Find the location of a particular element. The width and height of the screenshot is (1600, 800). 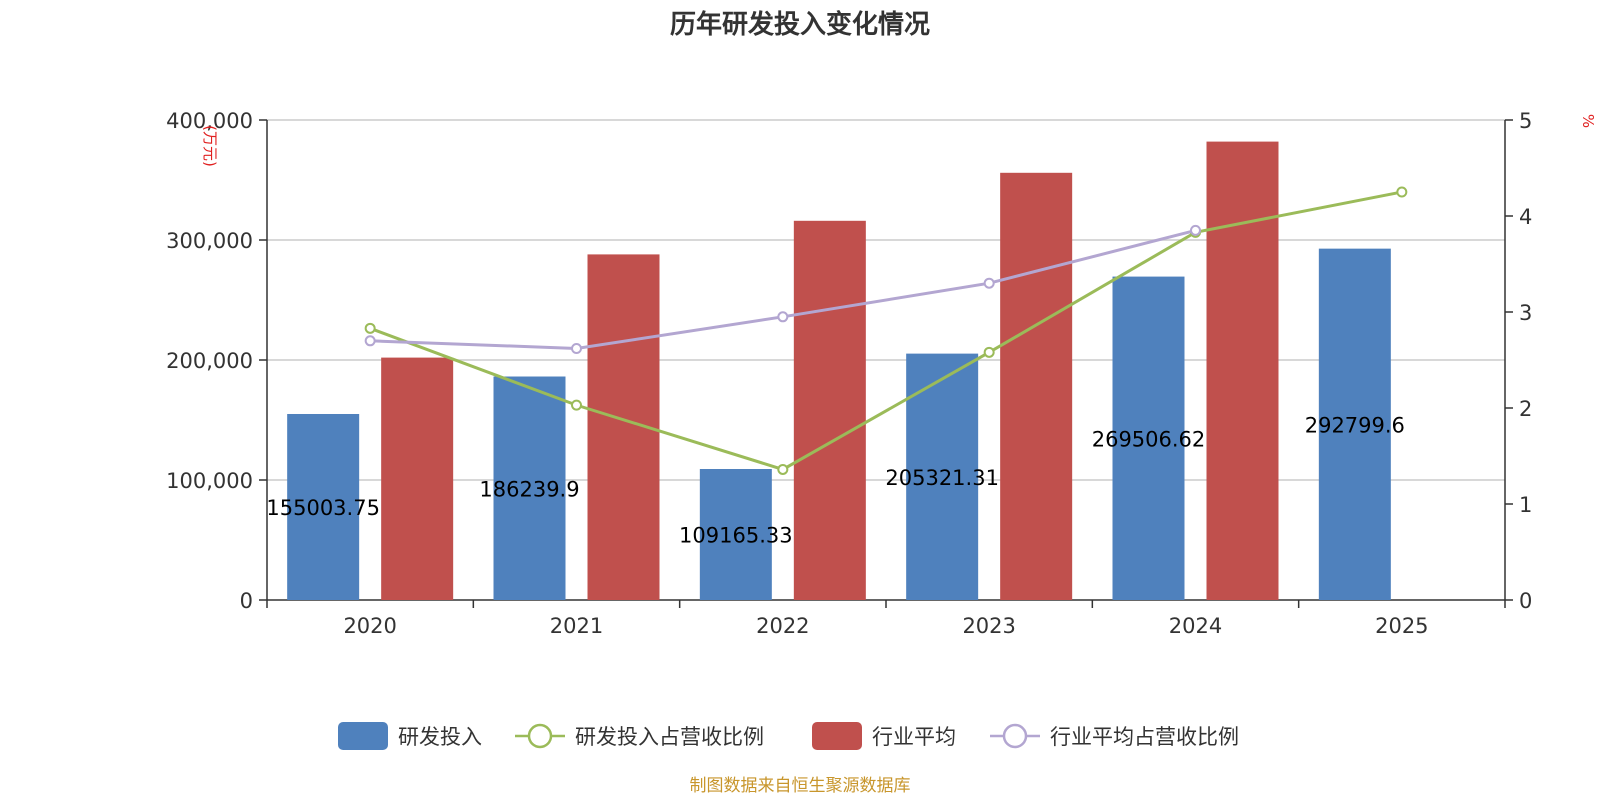

bar-data-label: 205321.31 is located at coordinates (942, 478).